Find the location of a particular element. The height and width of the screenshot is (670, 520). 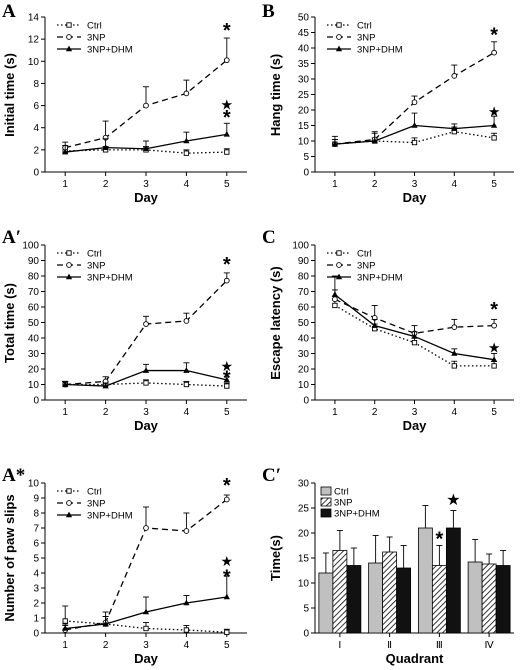

y-axis-title: Initial time (s) is located at coordinates (9, 95).